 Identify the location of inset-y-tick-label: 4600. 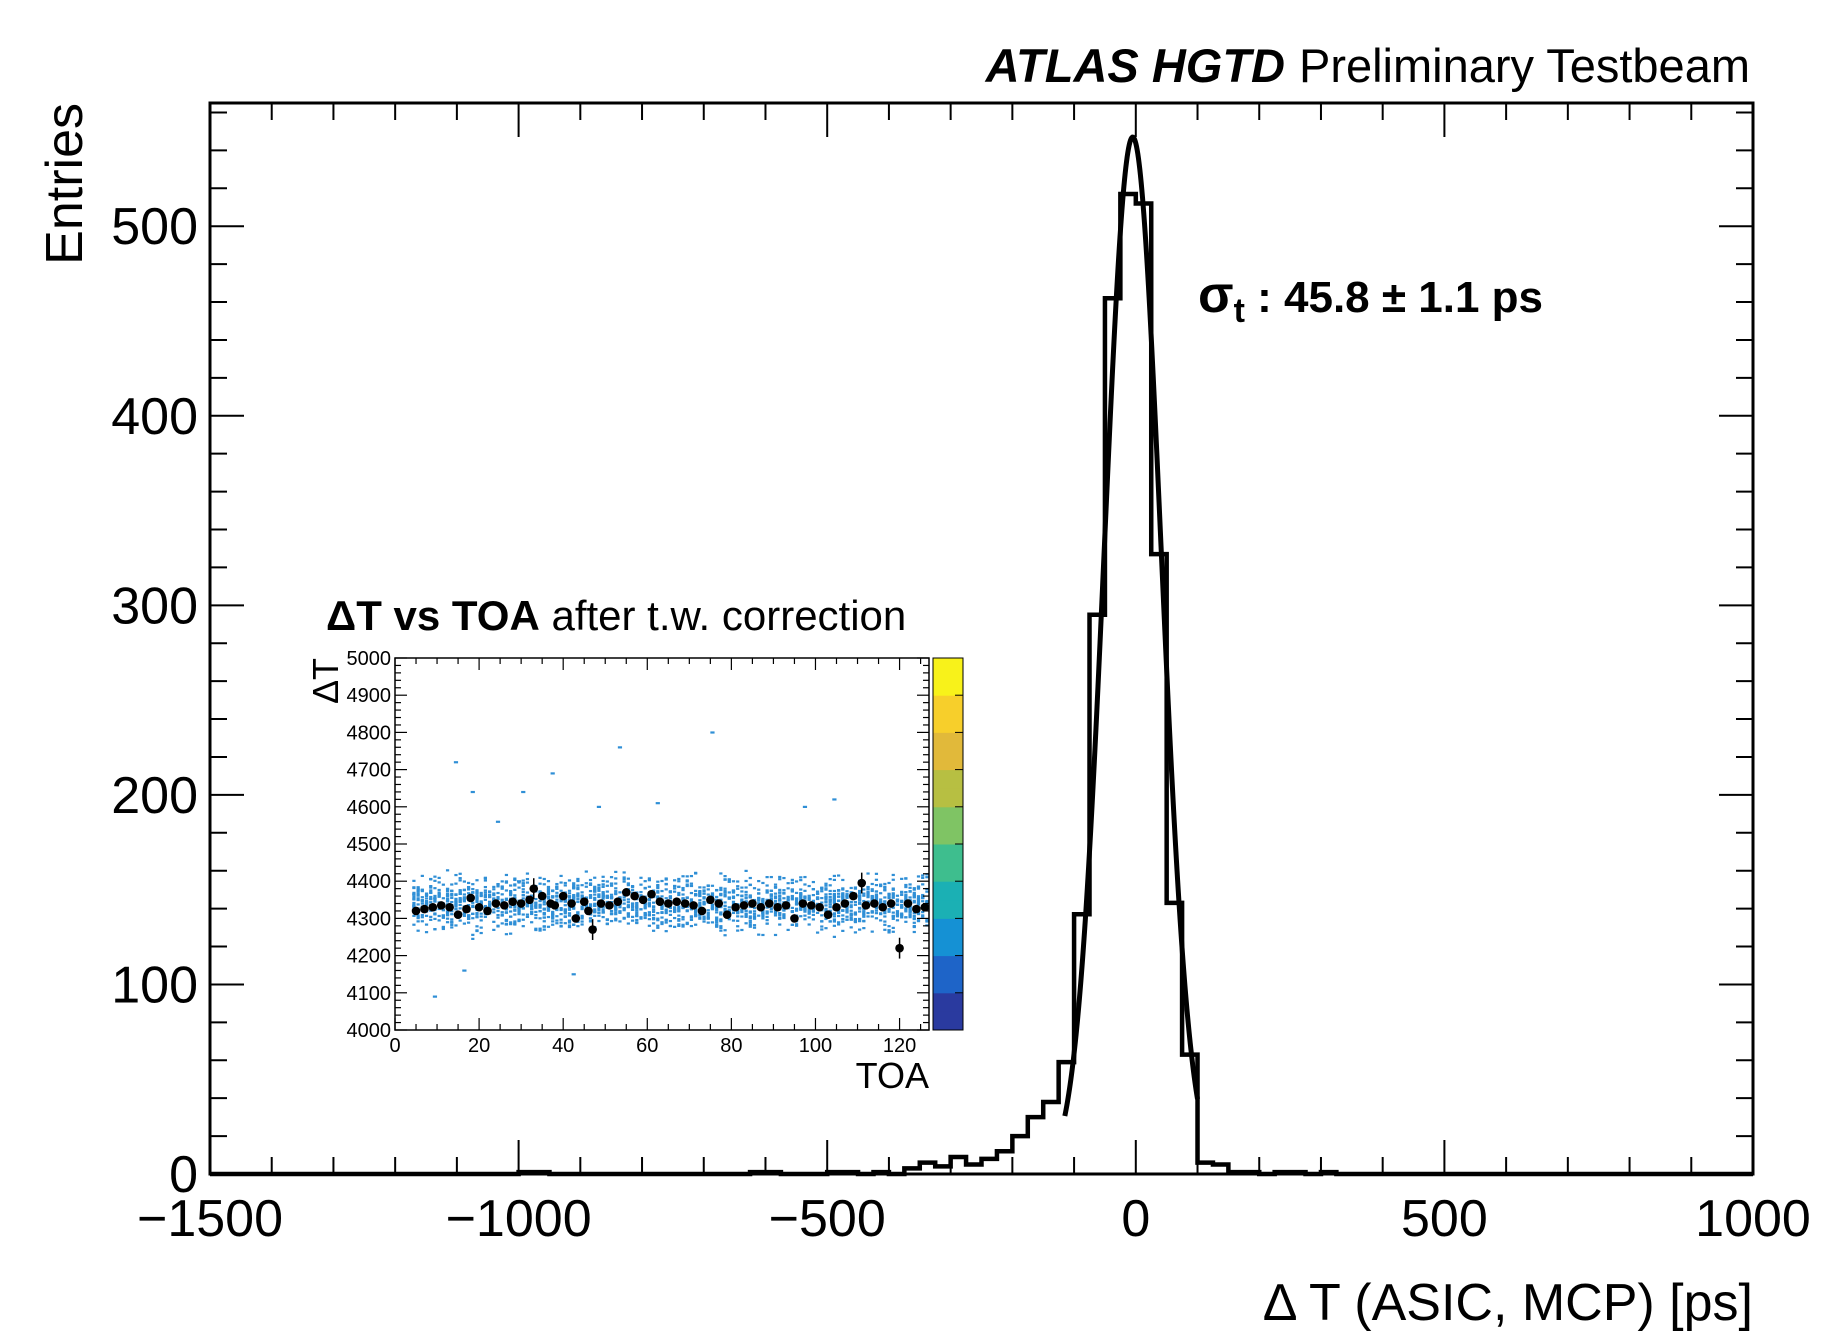
(369, 808).